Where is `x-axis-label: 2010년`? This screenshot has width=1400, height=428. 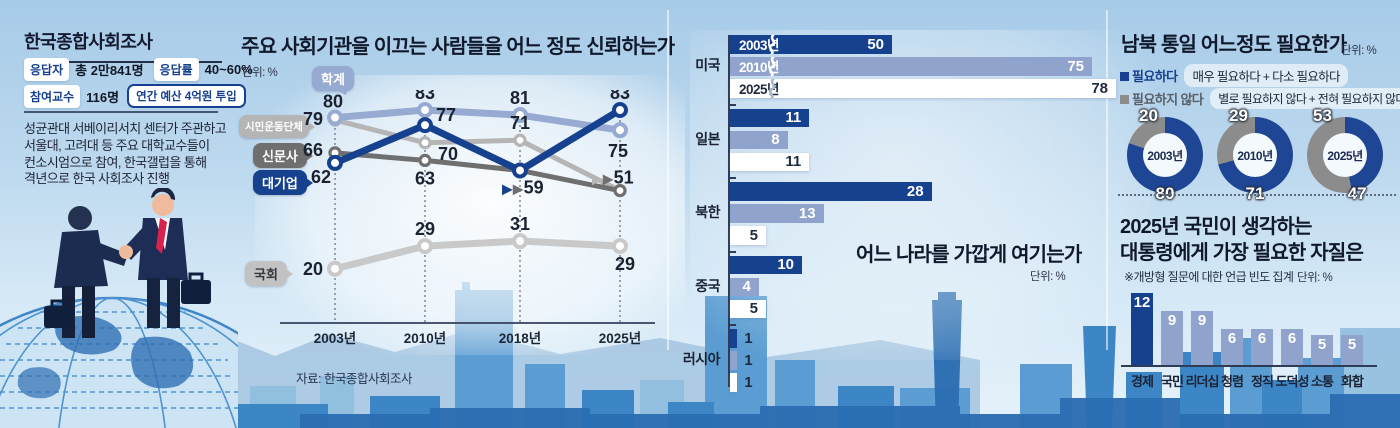 x-axis-label: 2010년 is located at coordinates (425, 338).